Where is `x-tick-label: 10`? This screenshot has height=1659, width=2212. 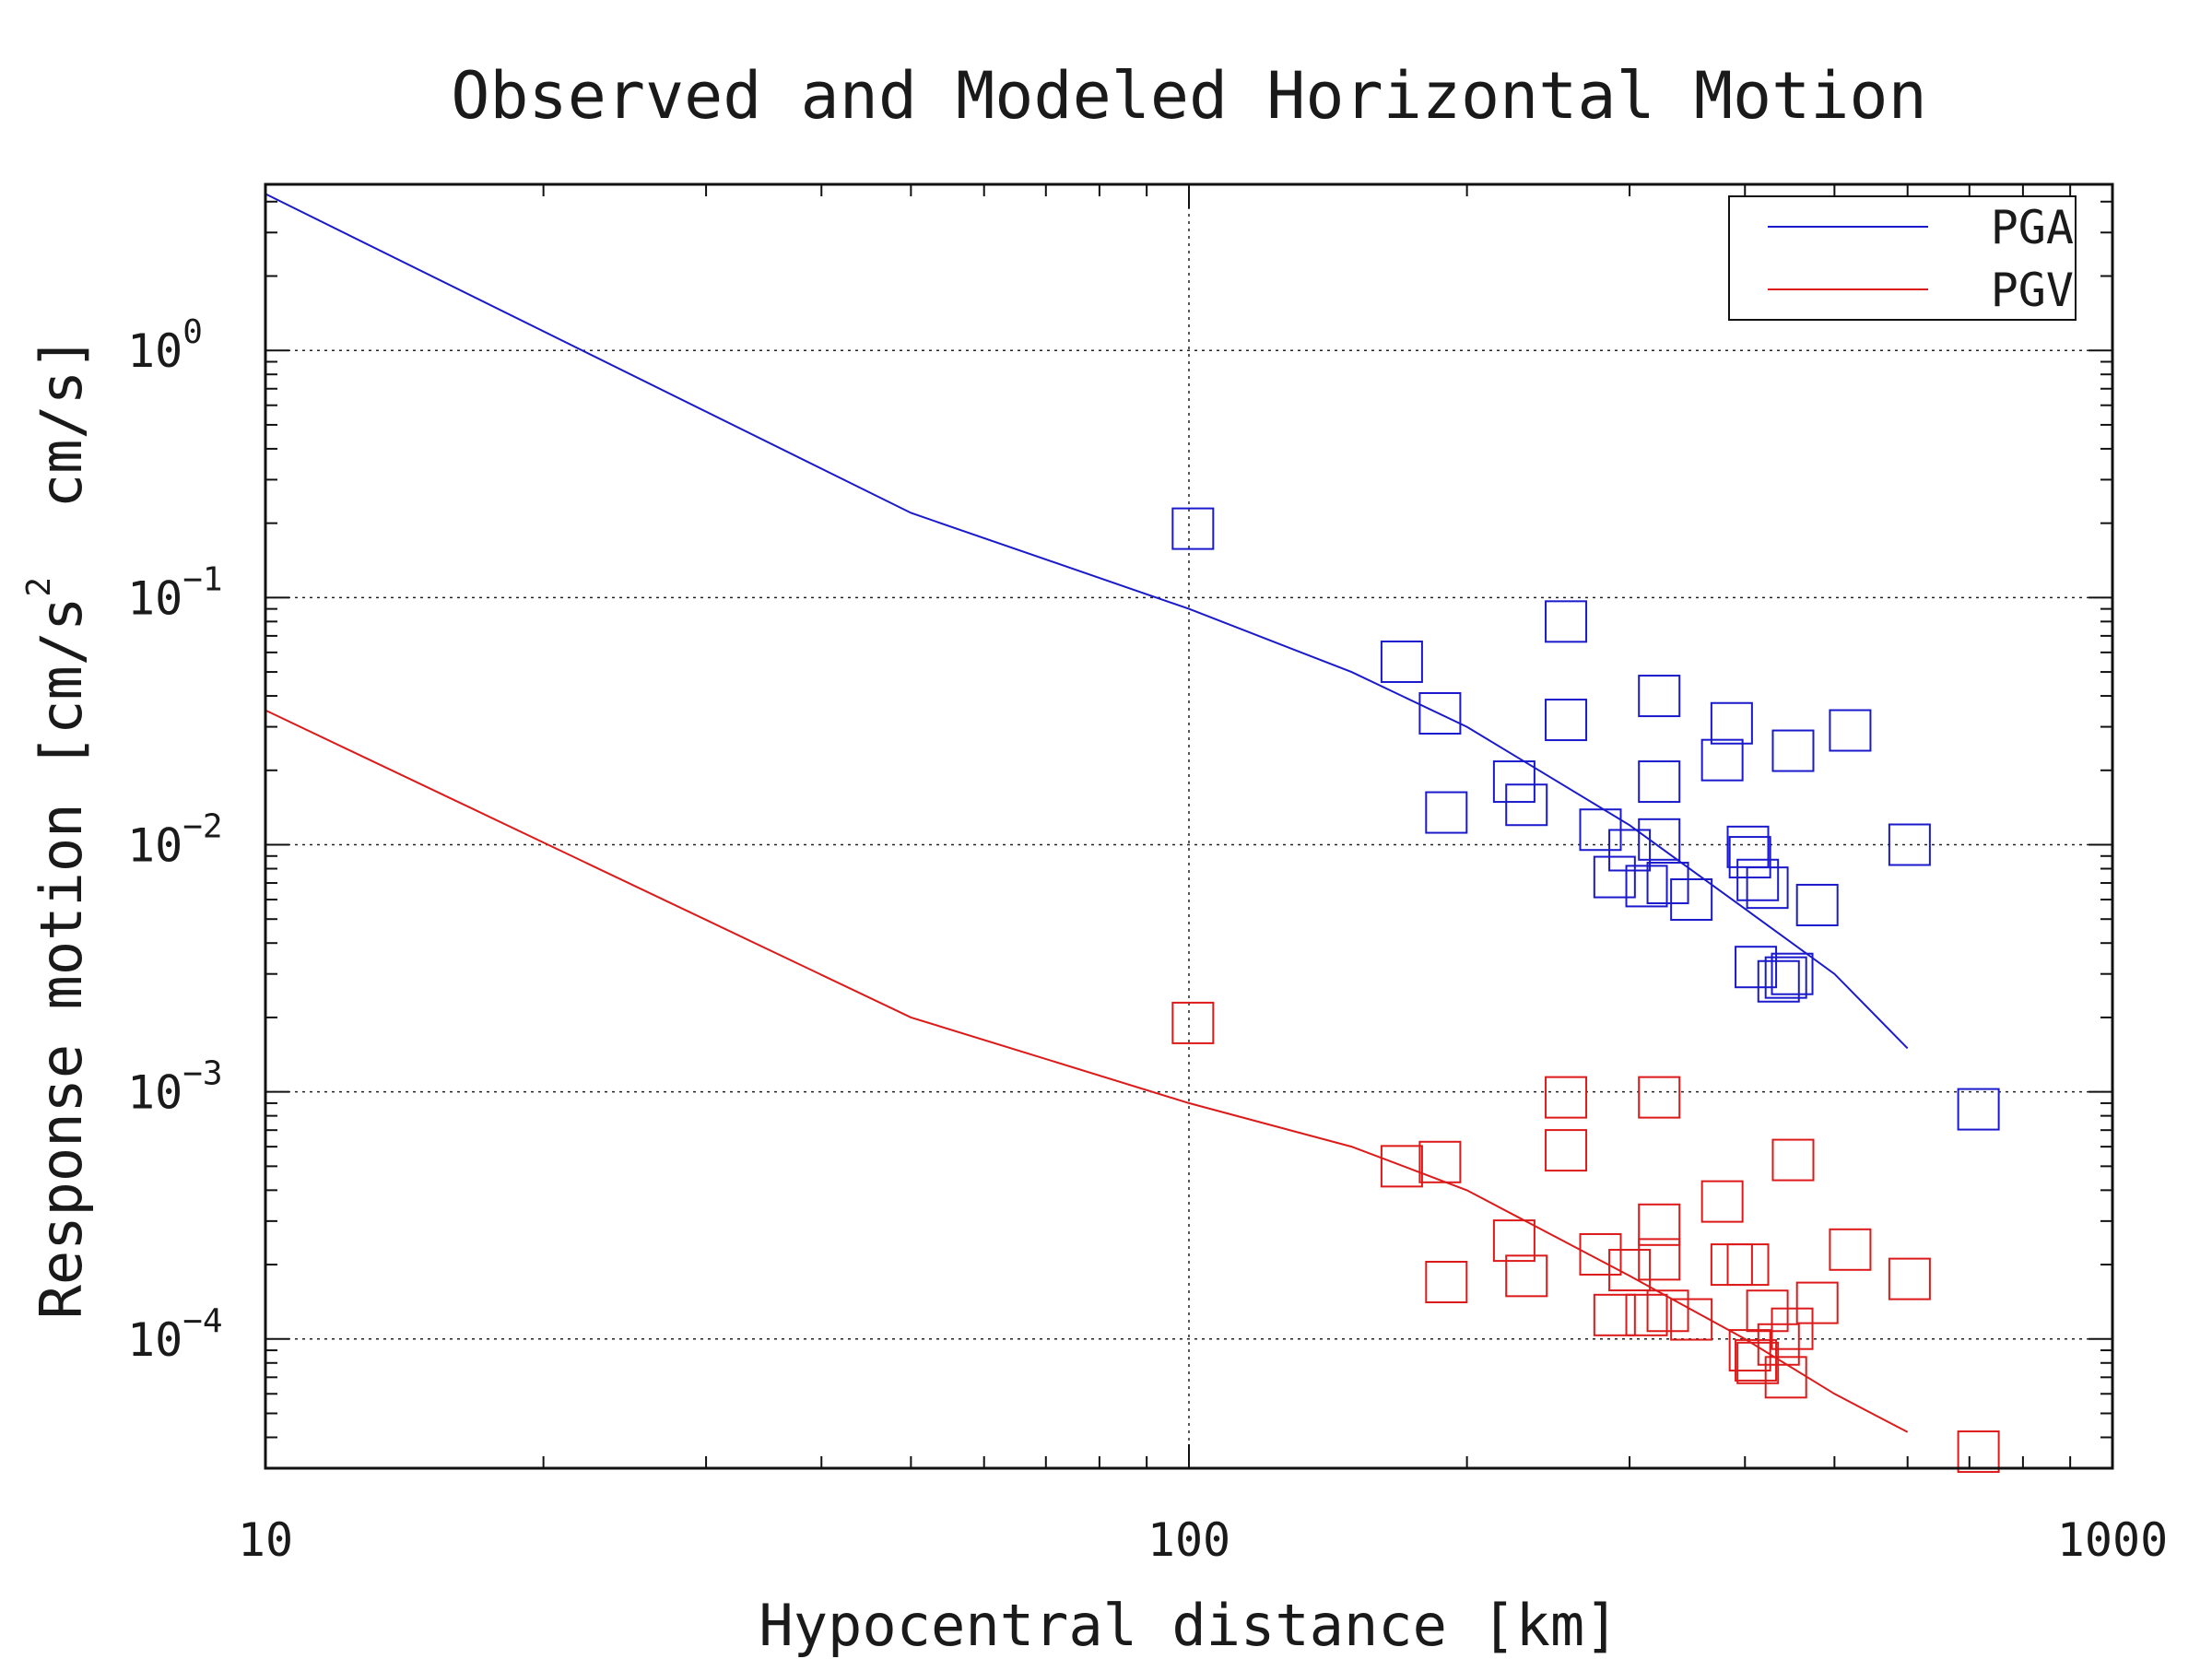
x-tick-label: 10 is located at coordinates (265, 1540).